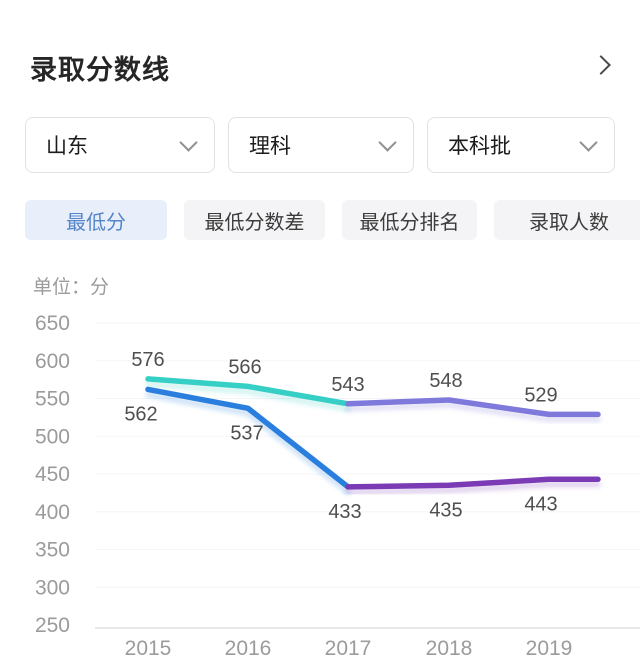 The width and height of the screenshot is (640, 672). Describe the element at coordinates (549, 648) in the screenshot. I see `svg-text: 2019` at that location.